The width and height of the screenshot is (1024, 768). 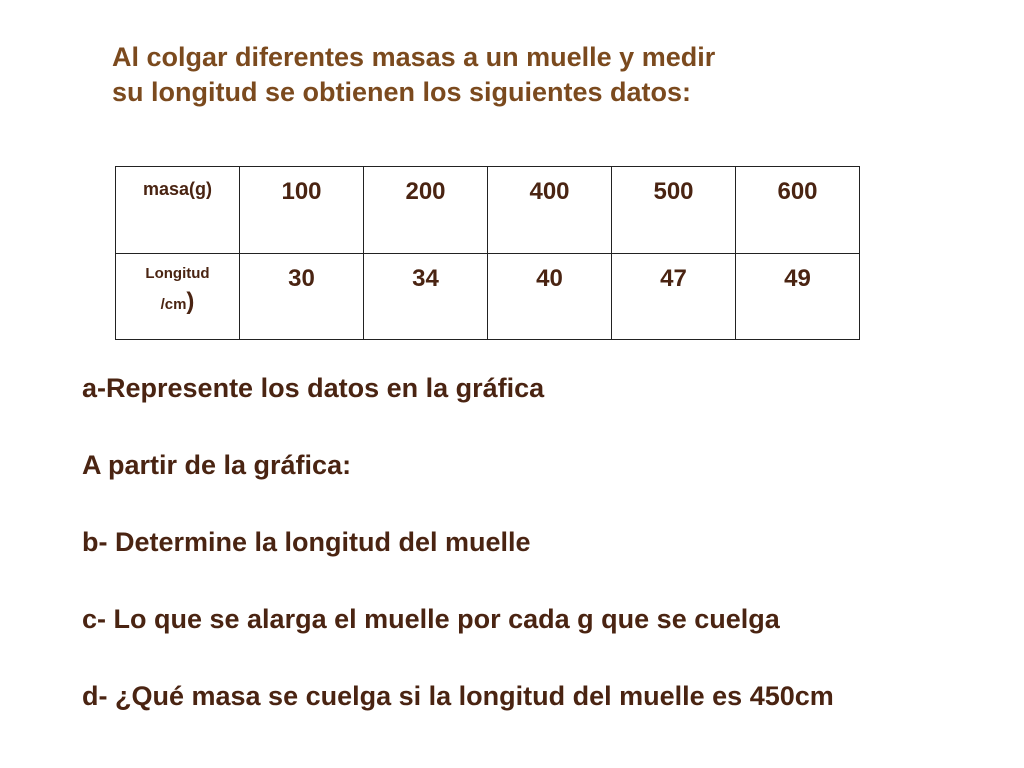 I want to click on length-cell: 30, so click(x=301, y=296).